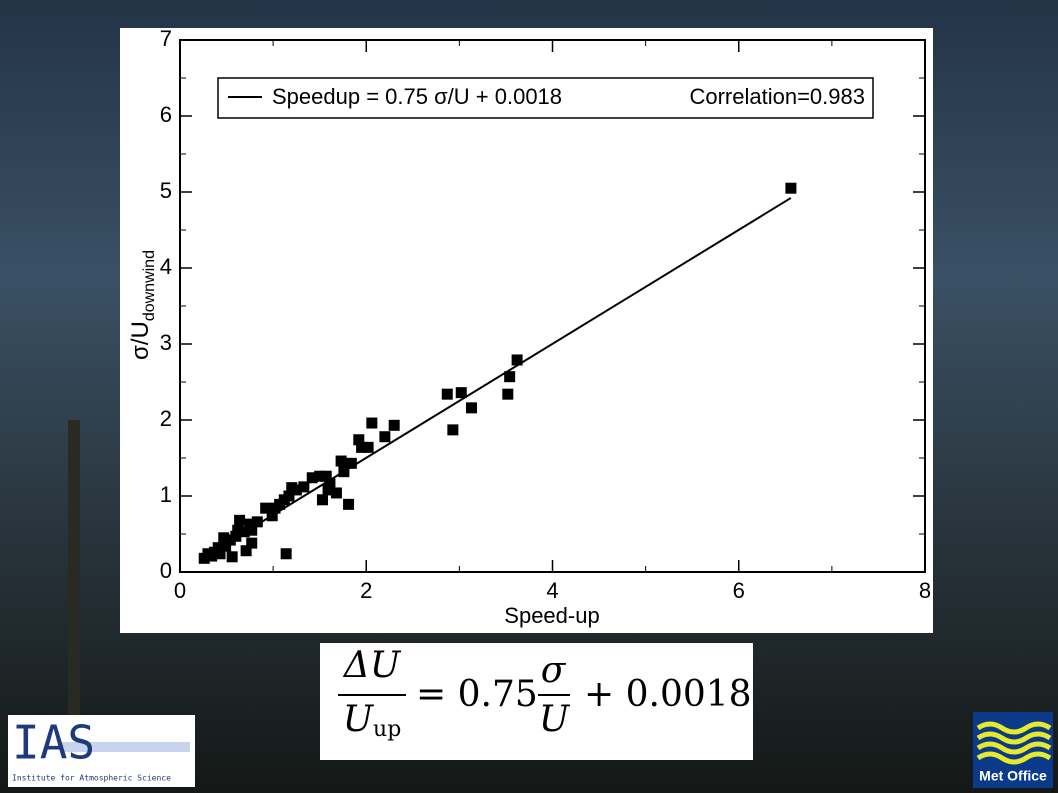  I want to click on y-tick-label: 0, so click(166, 570).